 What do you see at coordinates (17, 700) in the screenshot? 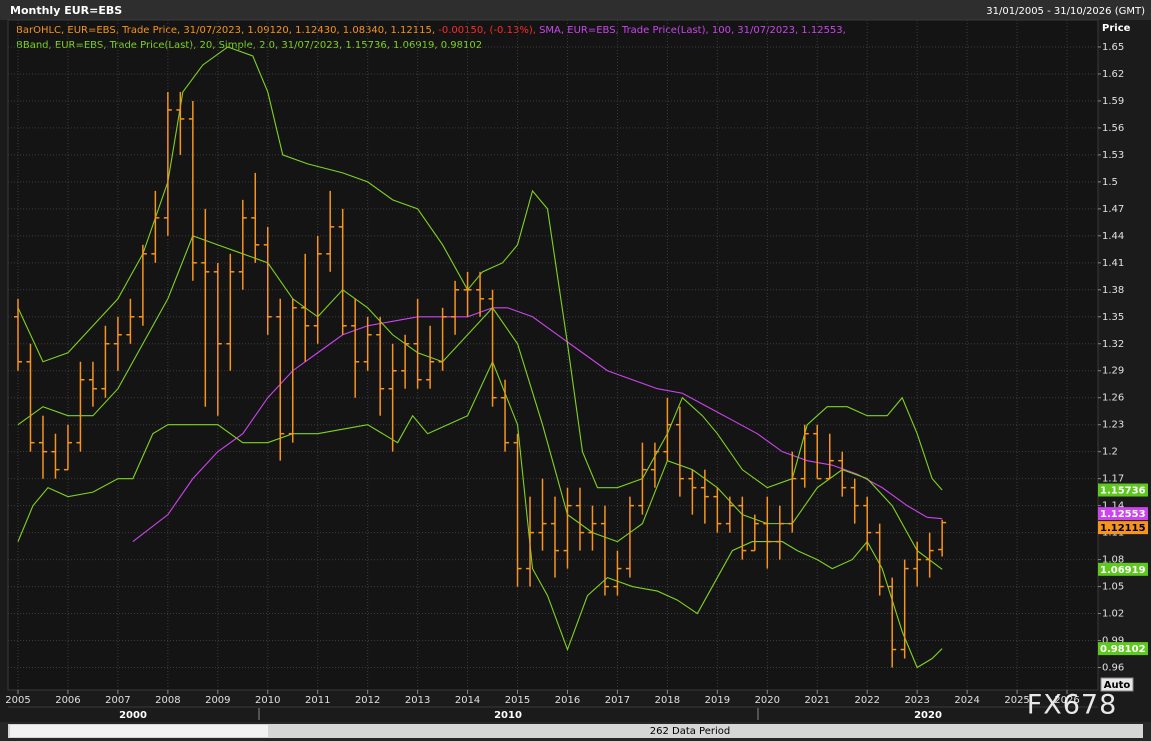
I see `x-tick-label: 2005` at bounding box center [17, 700].